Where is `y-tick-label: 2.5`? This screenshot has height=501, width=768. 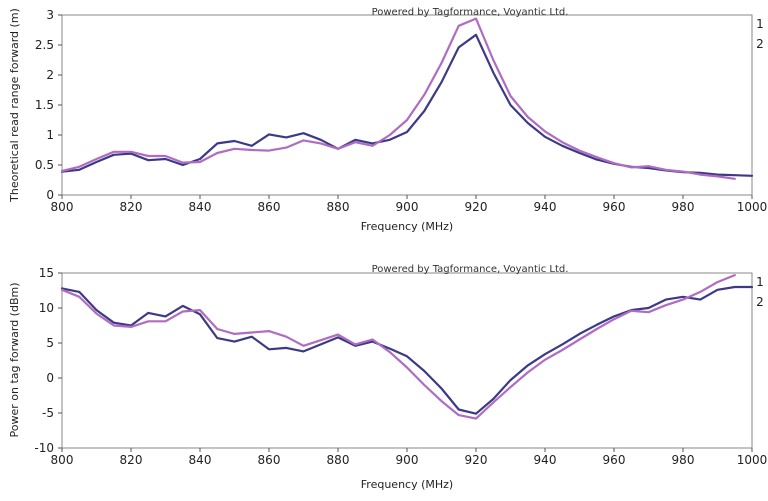
y-tick-label: 2.5 is located at coordinates (44, 45).